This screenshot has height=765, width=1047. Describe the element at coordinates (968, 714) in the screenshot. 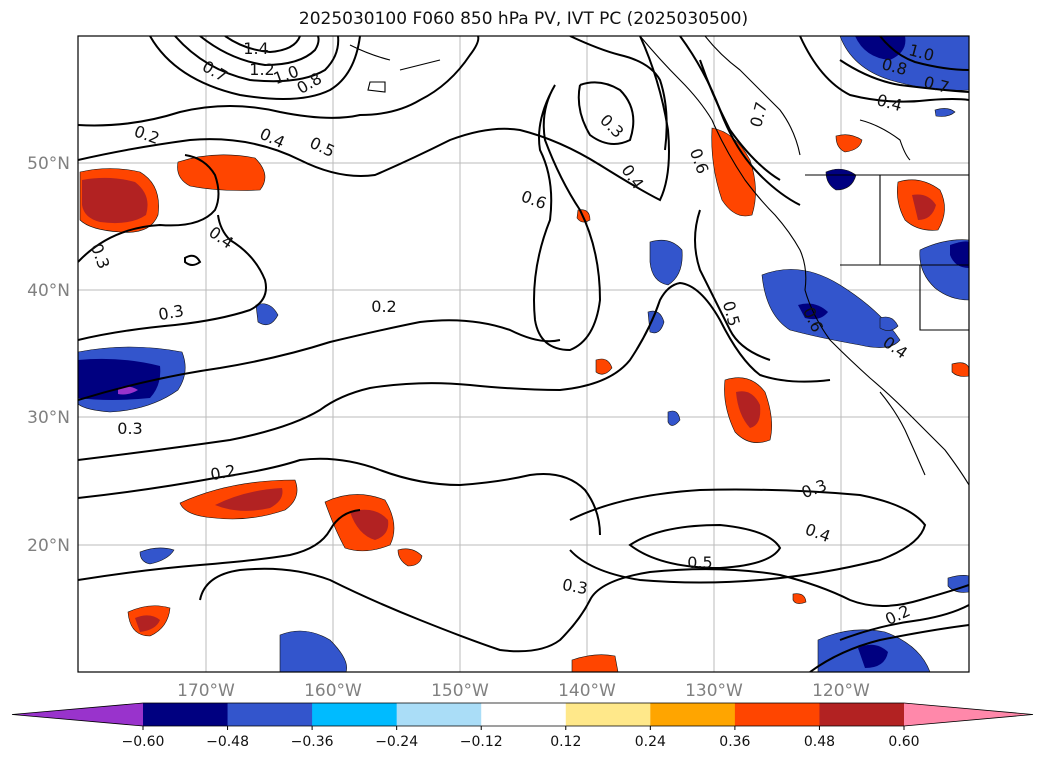

I see `colorbar-extend-high` at that location.